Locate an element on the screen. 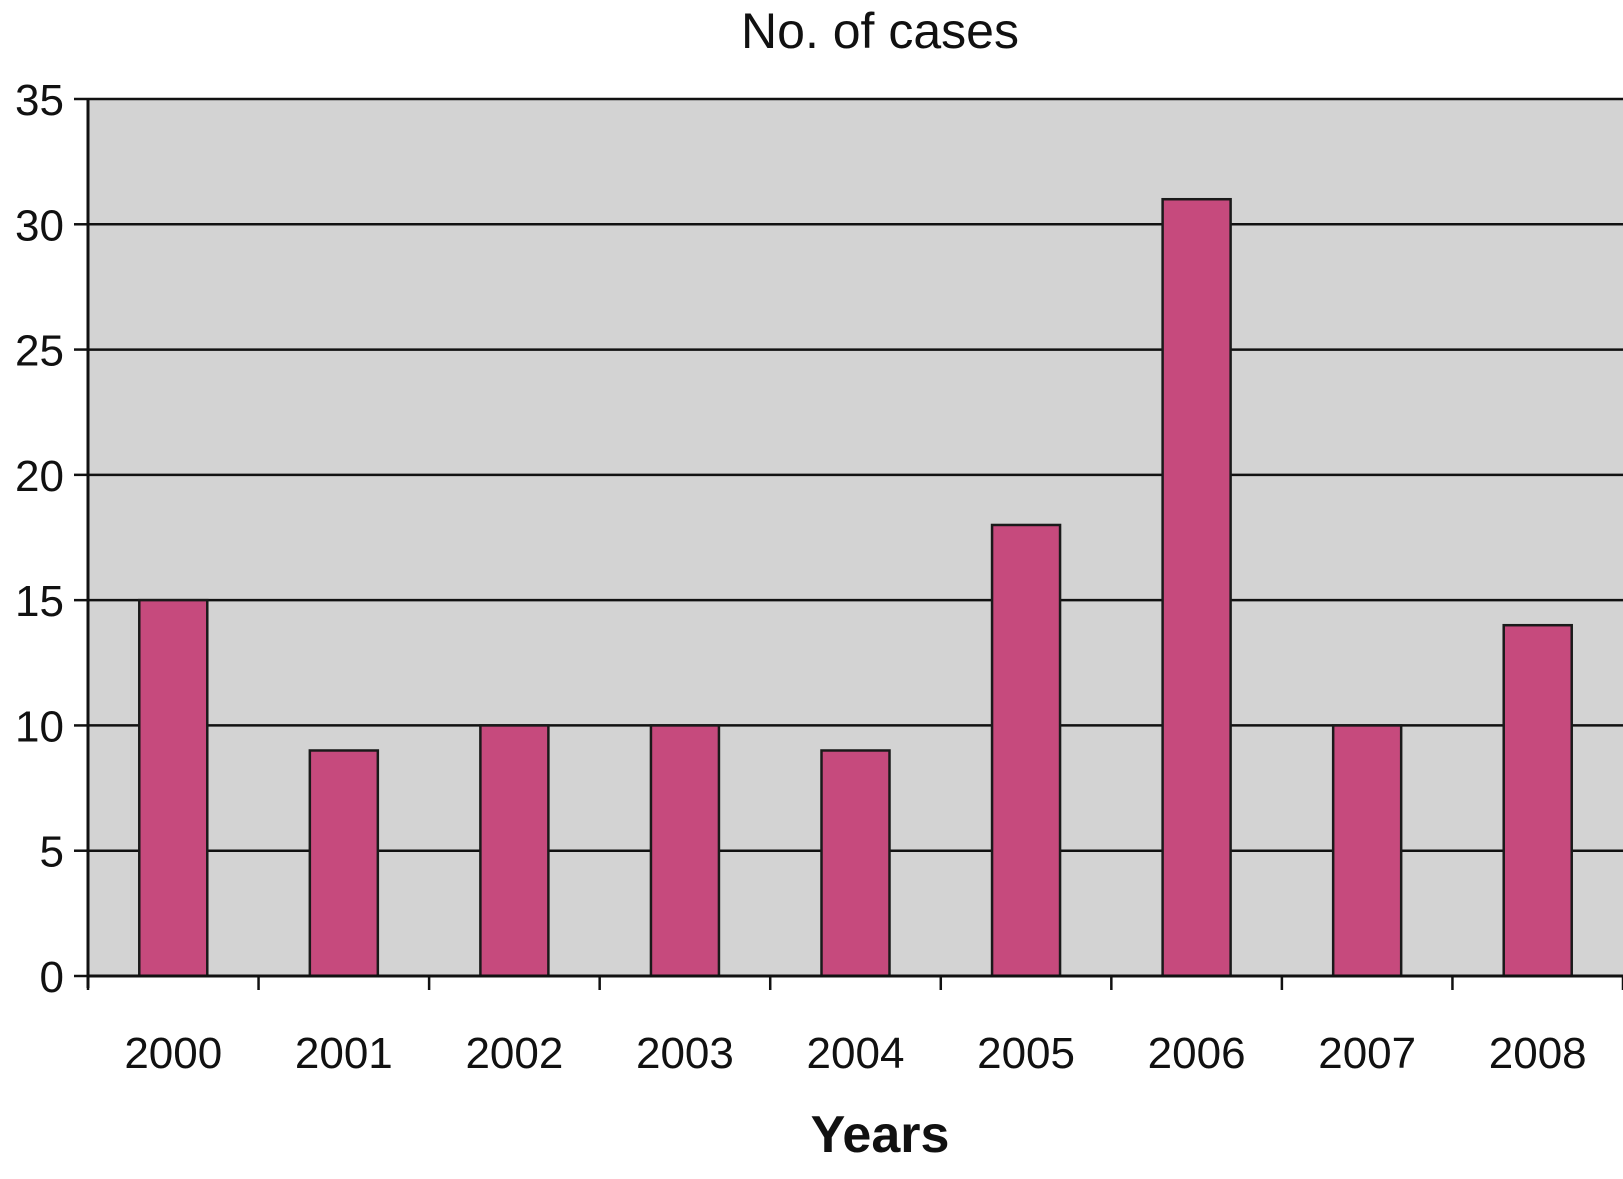  x-tick-labels: 2000 2001 2002 2003 2004 2005 2006 2007 2008 is located at coordinates (855, 1053).